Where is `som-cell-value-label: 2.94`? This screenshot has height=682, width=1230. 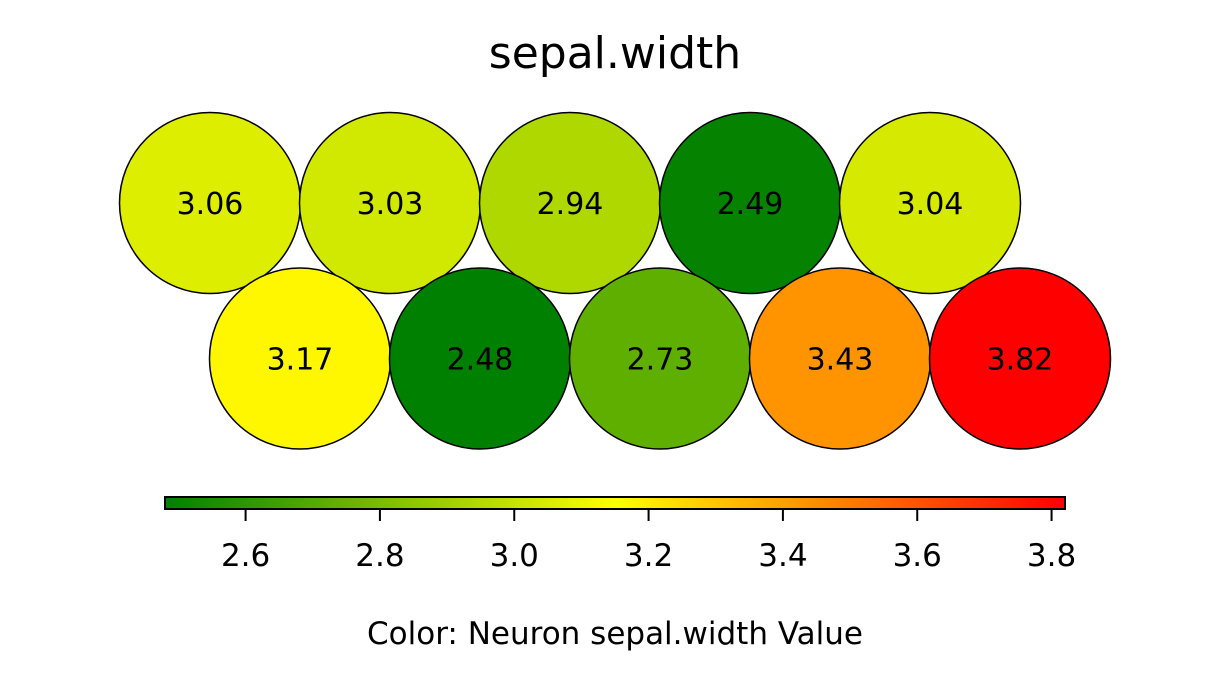 som-cell-value-label: 2.94 is located at coordinates (570, 204).